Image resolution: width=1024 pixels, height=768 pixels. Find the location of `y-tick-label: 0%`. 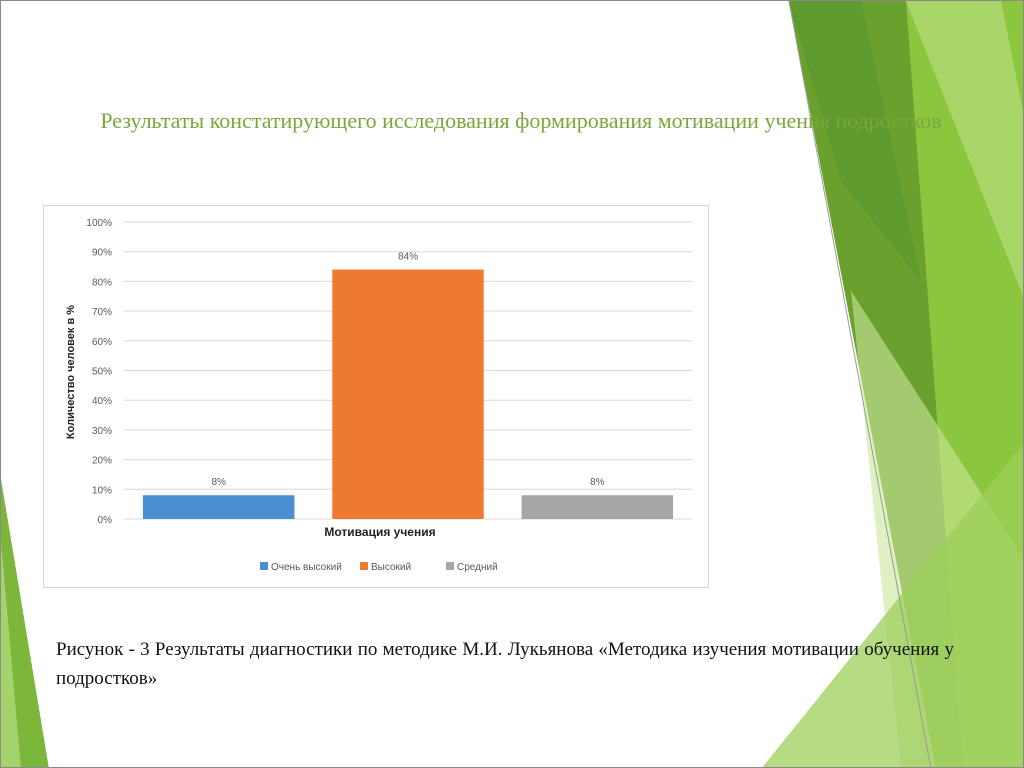

y-tick-label: 0% is located at coordinates (105, 520).